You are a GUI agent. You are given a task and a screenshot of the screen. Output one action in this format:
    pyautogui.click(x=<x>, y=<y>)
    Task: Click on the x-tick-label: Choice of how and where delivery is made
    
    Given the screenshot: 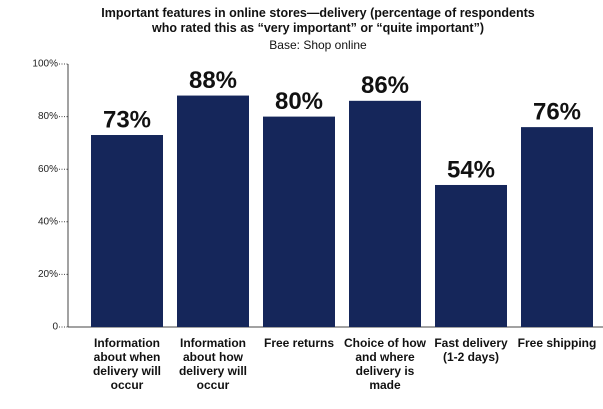 What is the action you would take?
    pyautogui.click(x=385, y=364)
    